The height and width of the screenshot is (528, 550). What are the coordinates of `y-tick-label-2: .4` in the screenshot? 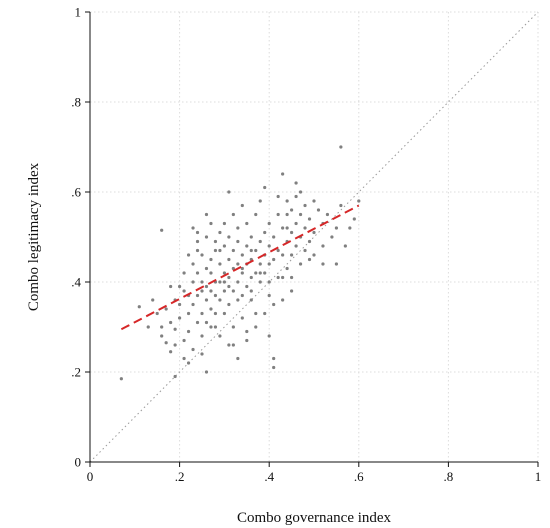 It's located at (76, 282).